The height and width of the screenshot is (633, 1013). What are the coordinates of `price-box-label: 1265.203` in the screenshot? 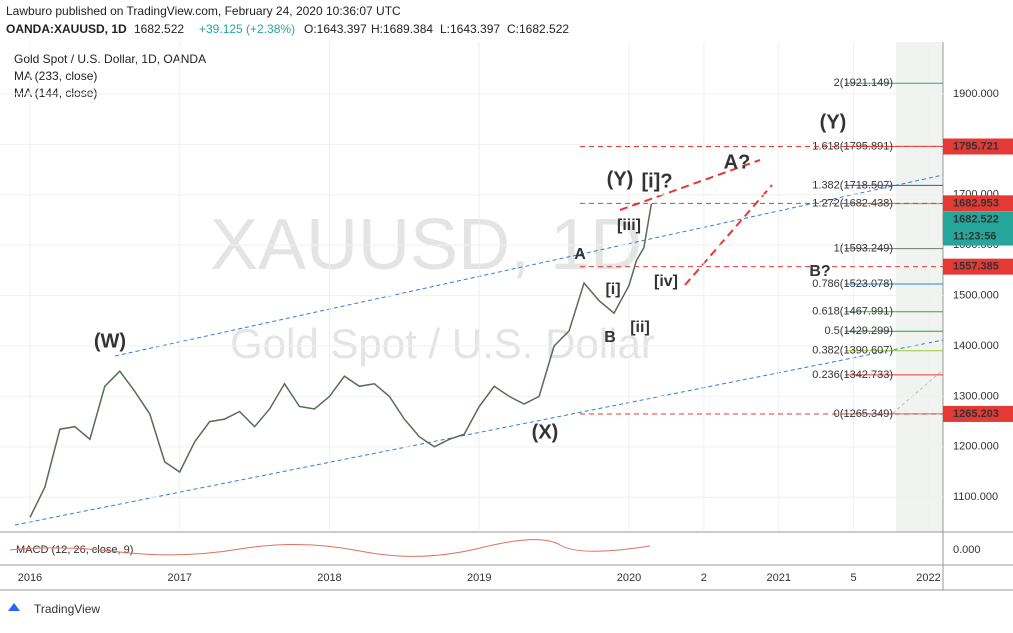 It's located at (976, 414).